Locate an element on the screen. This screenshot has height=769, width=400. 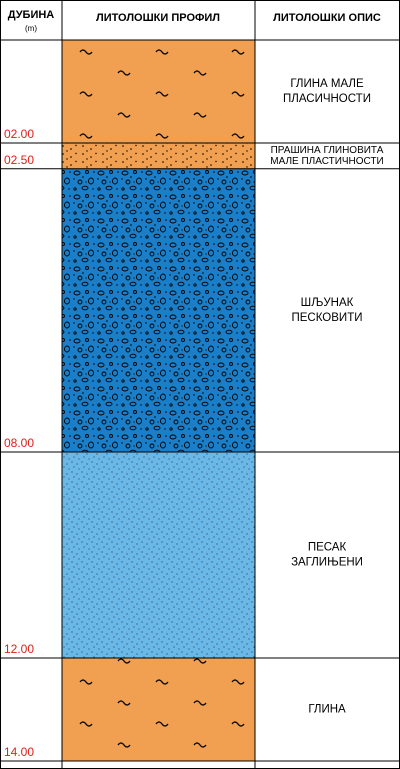
layer-description: ЗАГЛИЊЕНИ is located at coordinates (327, 563).